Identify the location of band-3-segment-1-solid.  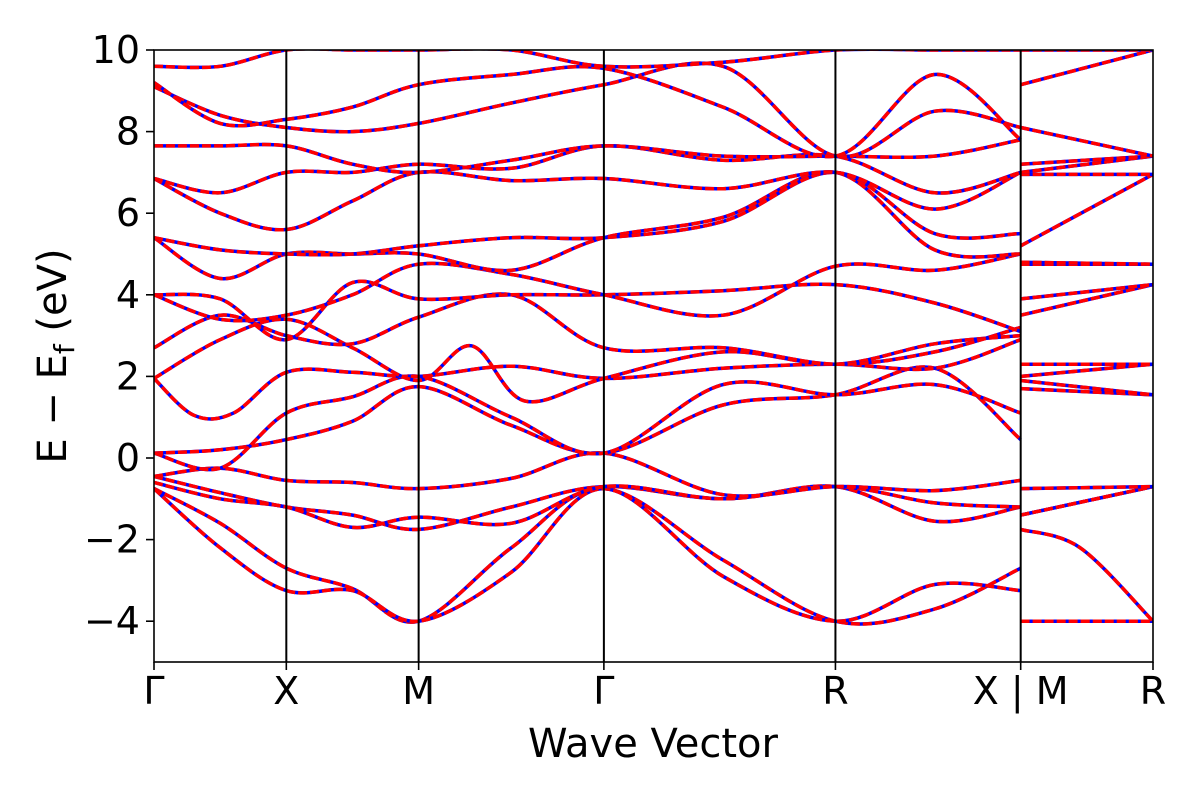
(588, 503).